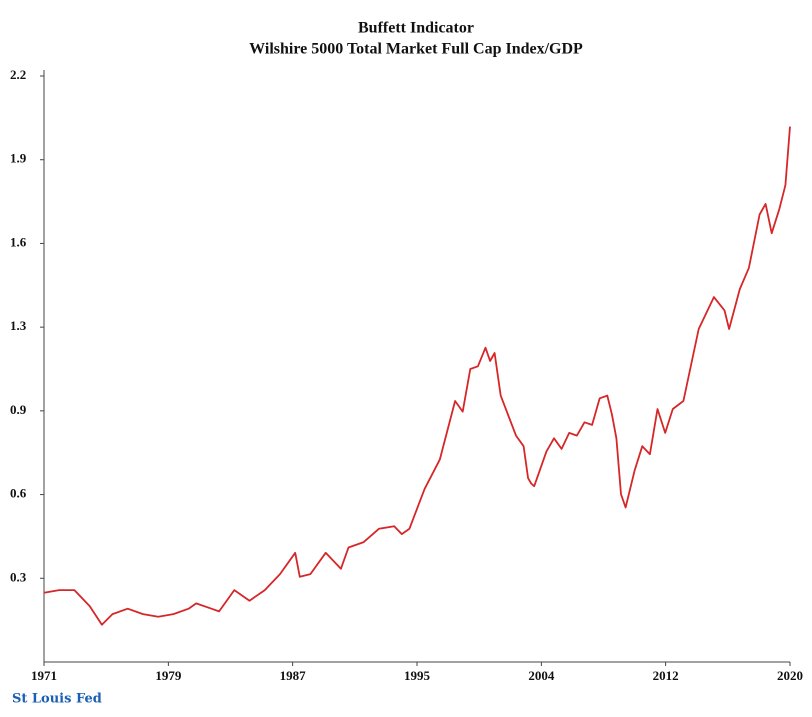  I want to click on x-tick-label: 1979, so click(168, 675).